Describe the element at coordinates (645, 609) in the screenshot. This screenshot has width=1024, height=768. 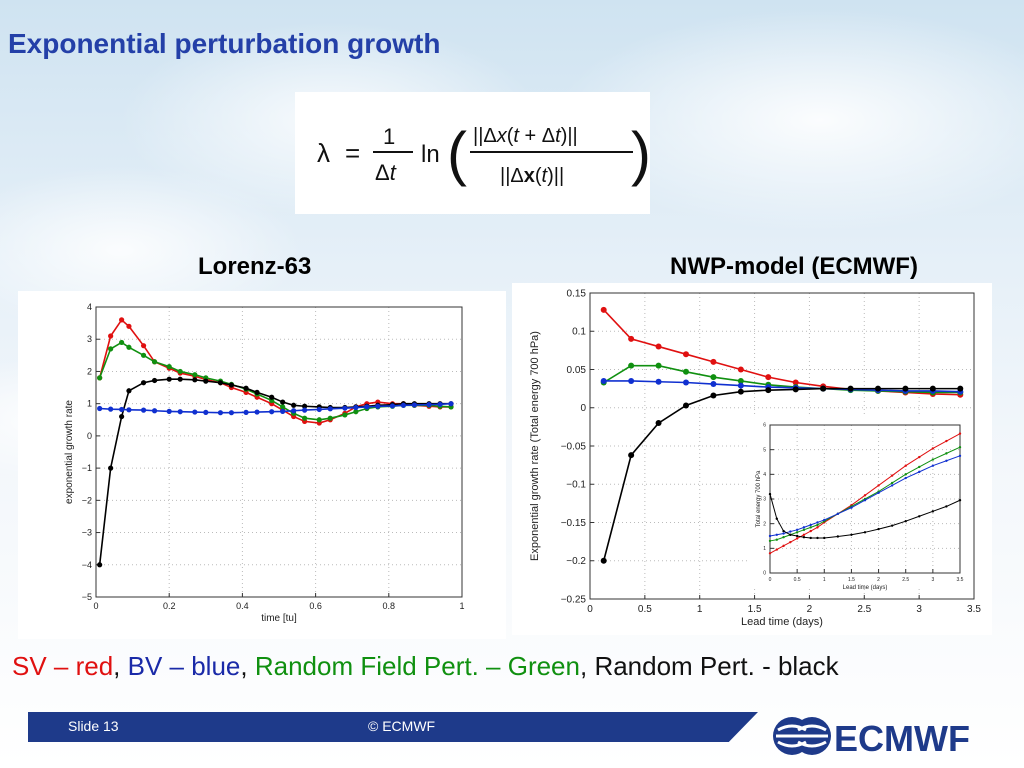
I see `x-tick-label: 0.5` at that location.